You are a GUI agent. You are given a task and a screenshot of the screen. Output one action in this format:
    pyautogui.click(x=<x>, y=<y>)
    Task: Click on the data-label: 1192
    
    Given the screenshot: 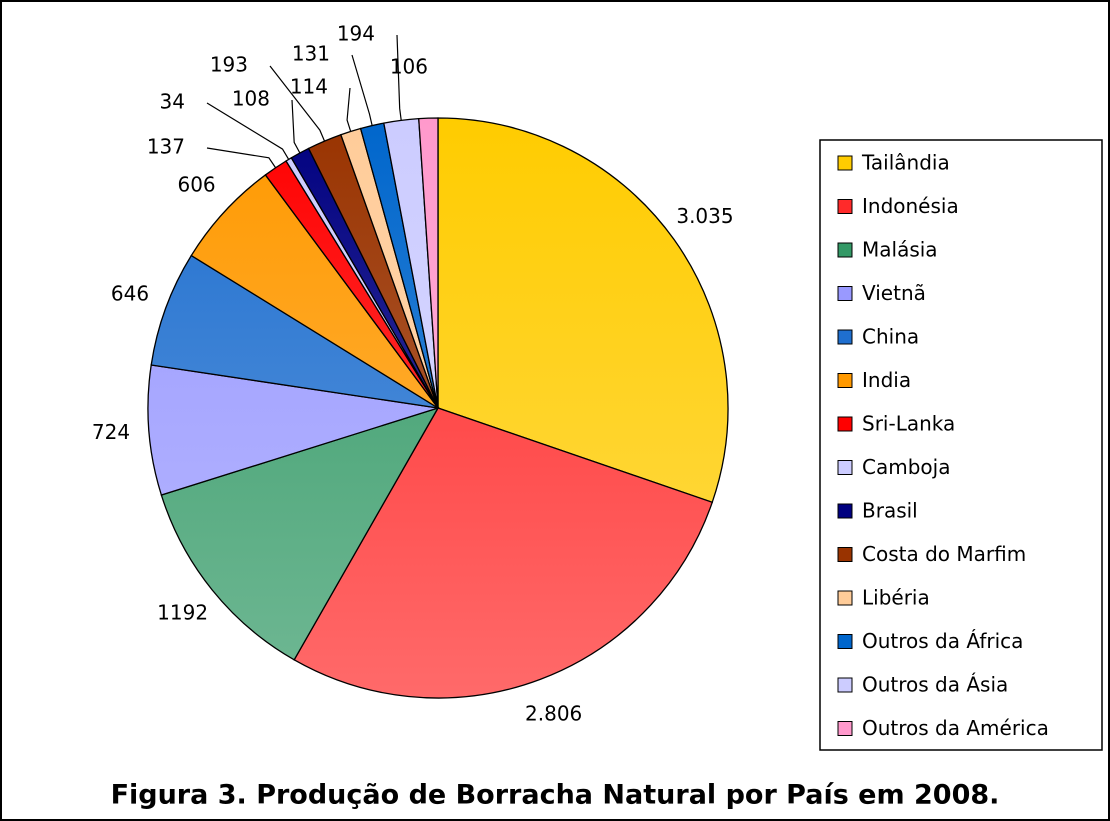 What is the action you would take?
    pyautogui.click(x=182, y=612)
    